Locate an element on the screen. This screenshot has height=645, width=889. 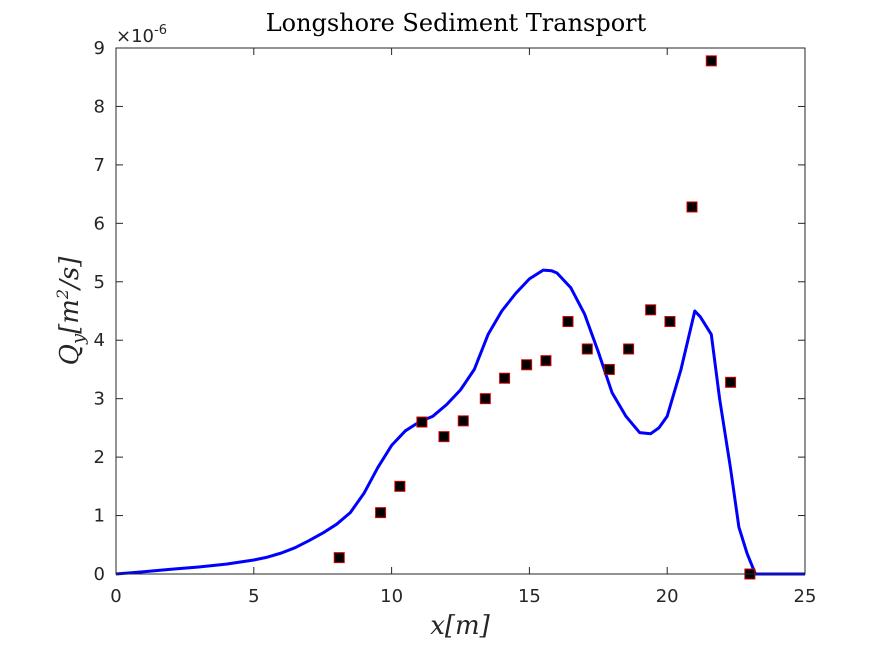
y-tick-label: 4 is located at coordinates (99, 340).